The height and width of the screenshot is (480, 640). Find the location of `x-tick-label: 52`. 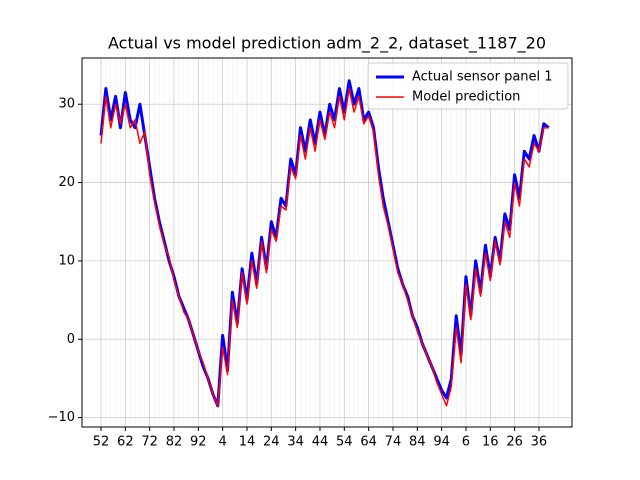

x-tick-label: 52 is located at coordinates (101, 442).